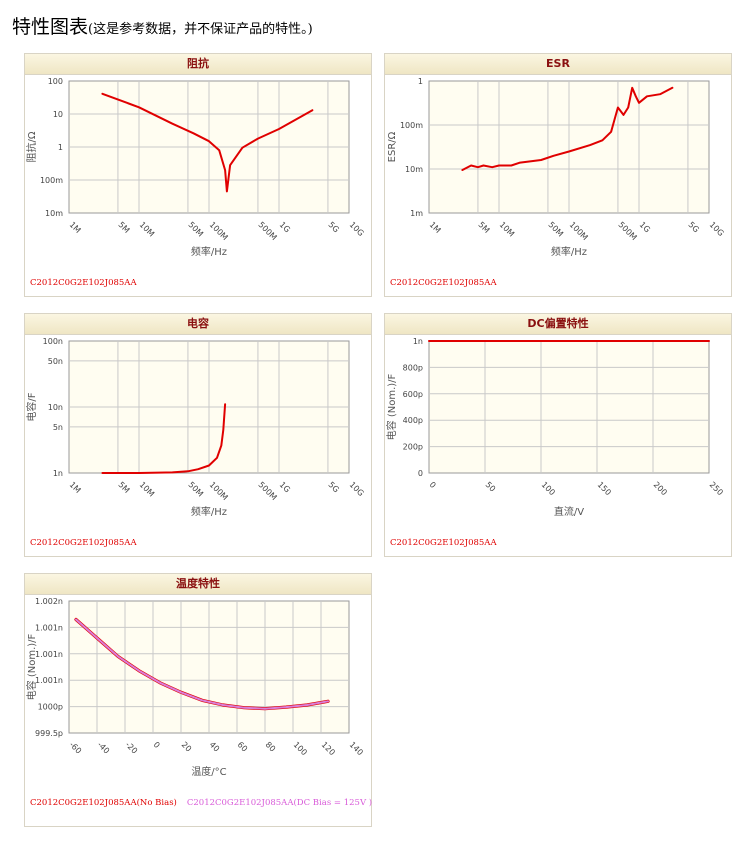  I want to click on x-axis-label: 直流/V, so click(569, 511).